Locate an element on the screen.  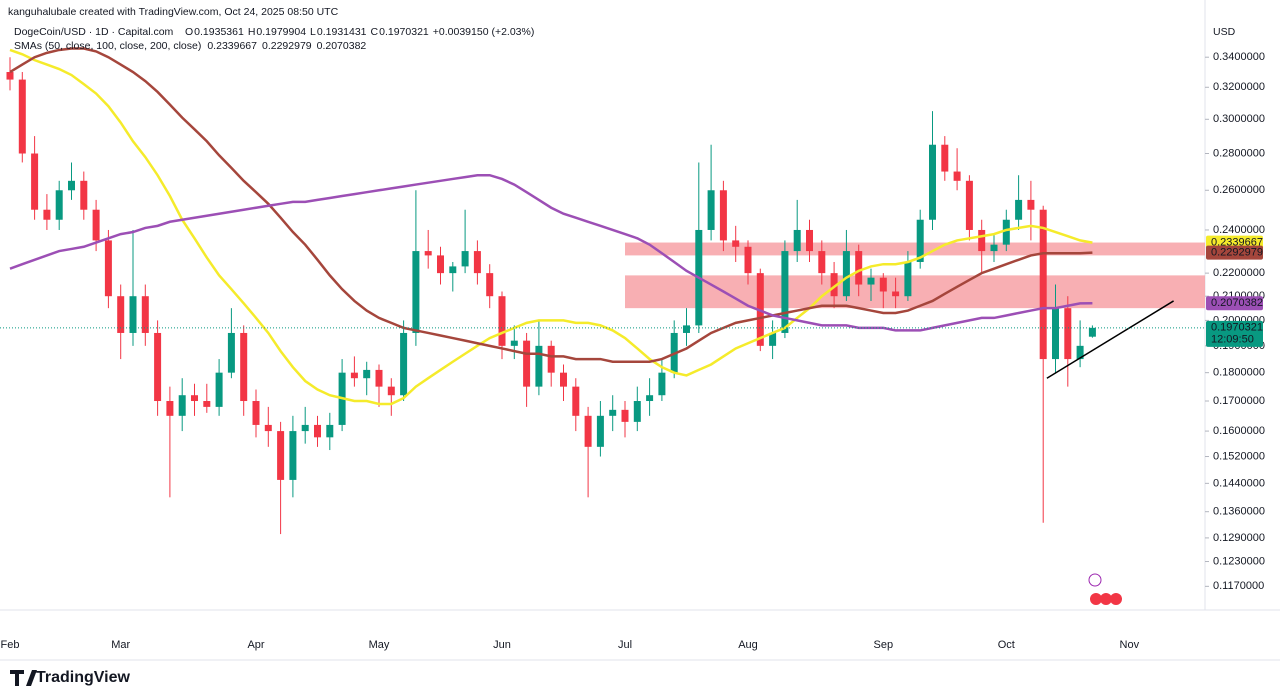
y-tick-label: 0.2200000 is located at coordinates (1239, 273).